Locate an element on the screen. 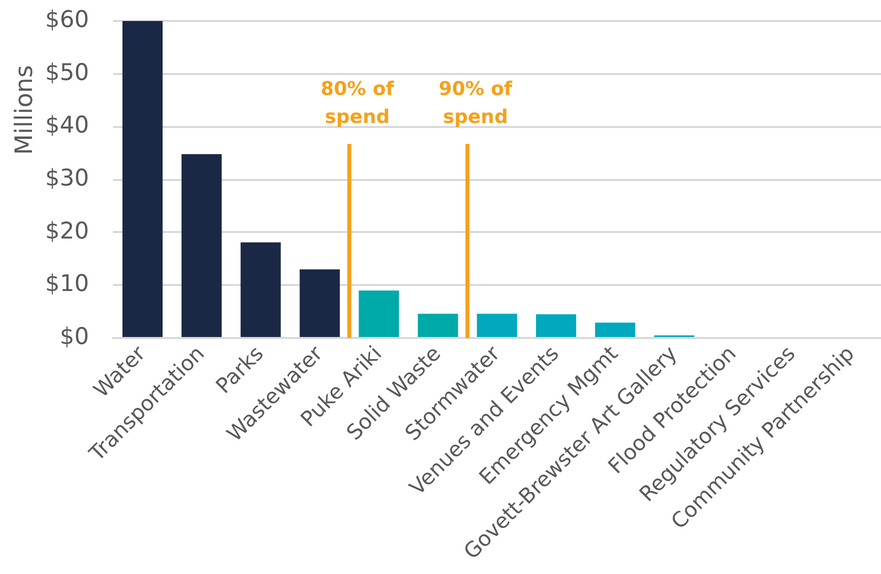  y-tick-label: $0 is located at coordinates (74, 337).